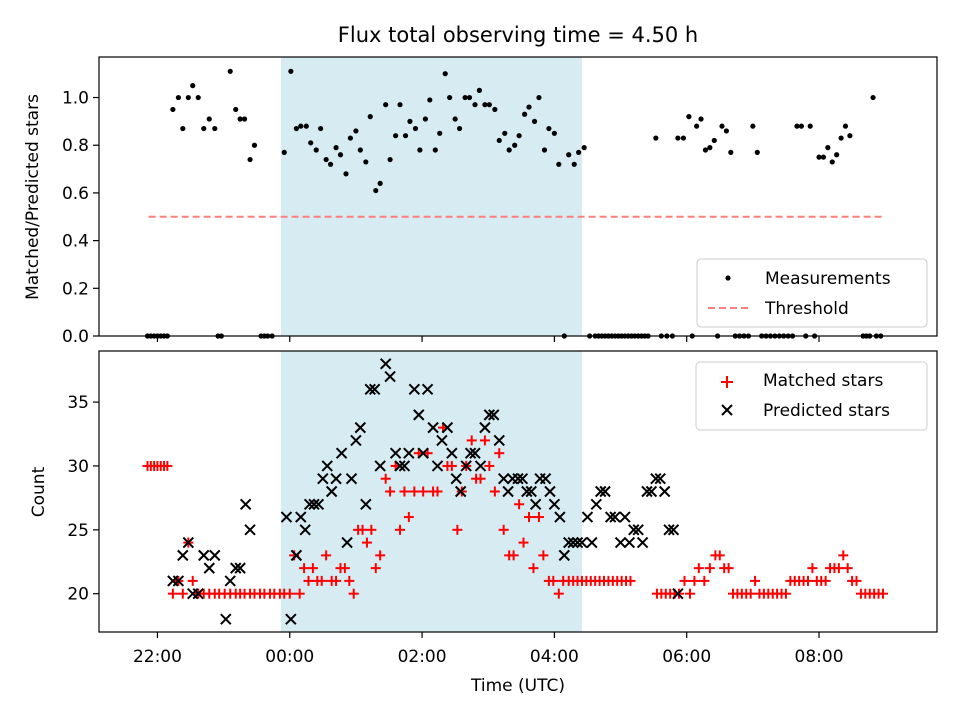 The width and height of the screenshot is (960, 720). Describe the element at coordinates (518, 35) in the screenshot. I see `chart-title: Flux total observing time = 4.50 h` at that location.